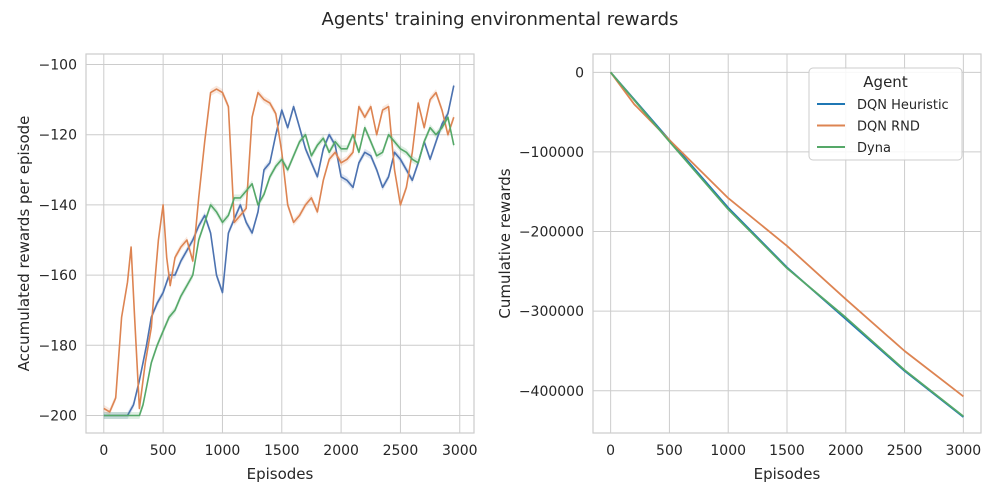 The height and width of the screenshot is (500, 1000). What do you see at coordinates (505, 243) in the screenshot?
I see `y-axis-label: Cumulative rewards` at bounding box center [505, 243].